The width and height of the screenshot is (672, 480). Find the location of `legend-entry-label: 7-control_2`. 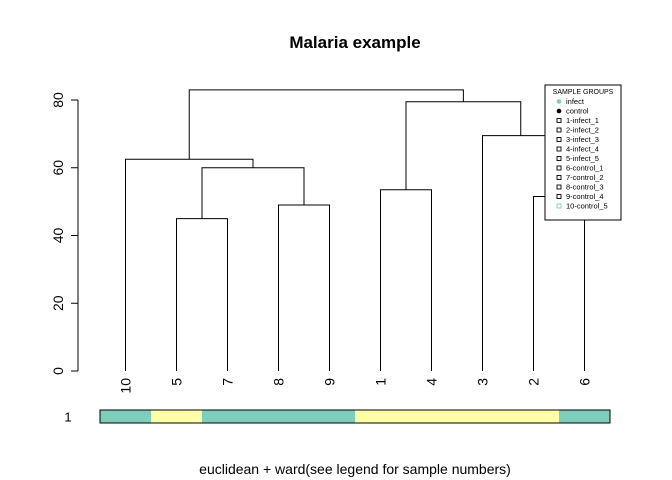

legend-entry-label: 7-control_2 is located at coordinates (585, 177).